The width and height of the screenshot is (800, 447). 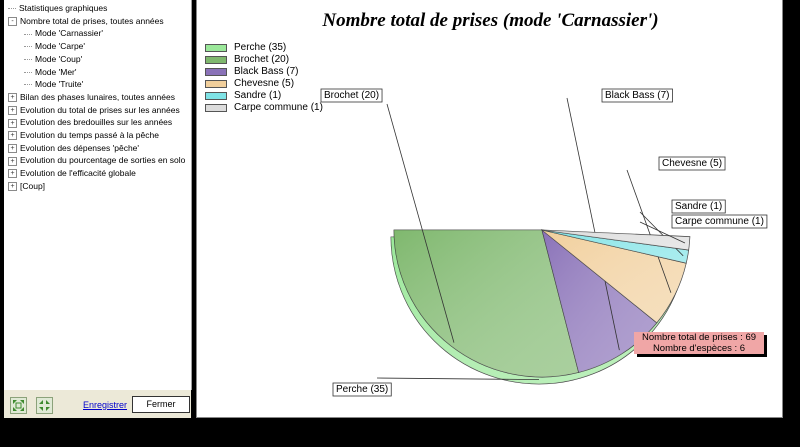 What do you see at coordinates (97, 96) in the screenshot?
I see `tree-item-label: Bilan des phases lunaires, toutes années` at bounding box center [97, 96].